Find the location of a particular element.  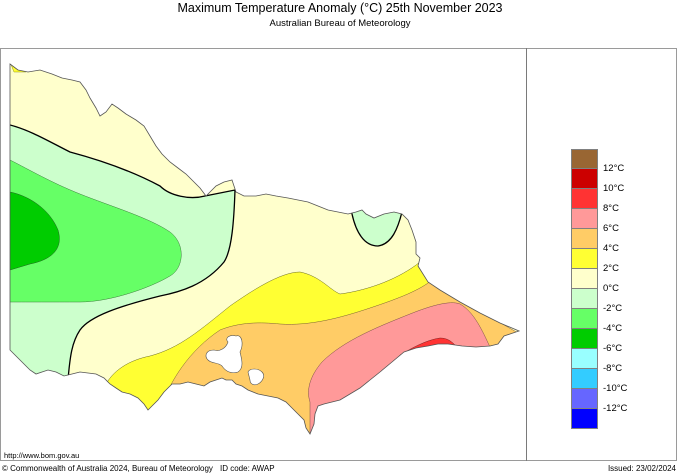

legend-band-minus10-minus12 is located at coordinates (584, 399).